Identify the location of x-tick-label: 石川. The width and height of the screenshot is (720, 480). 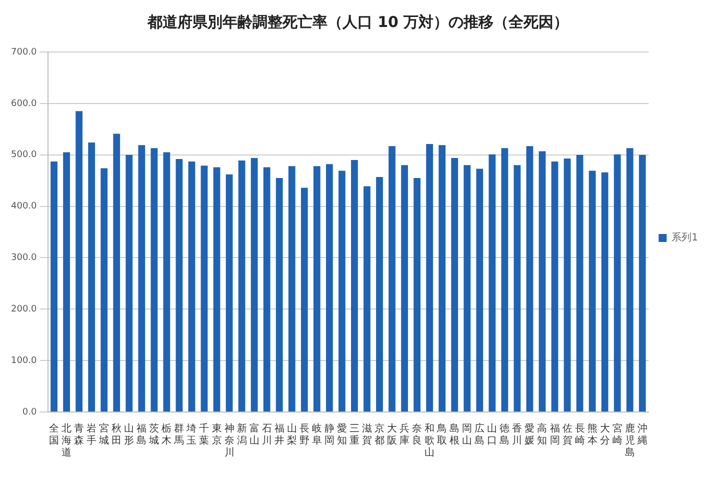
(267, 435).